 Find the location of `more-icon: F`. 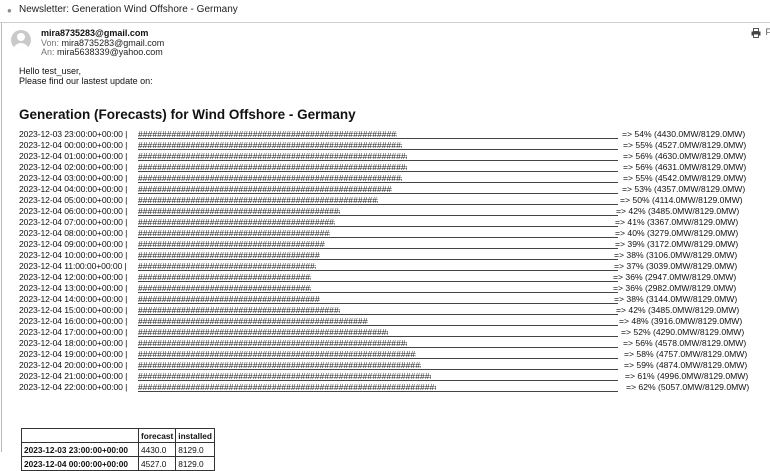

more-icon: F is located at coordinates (768, 32).